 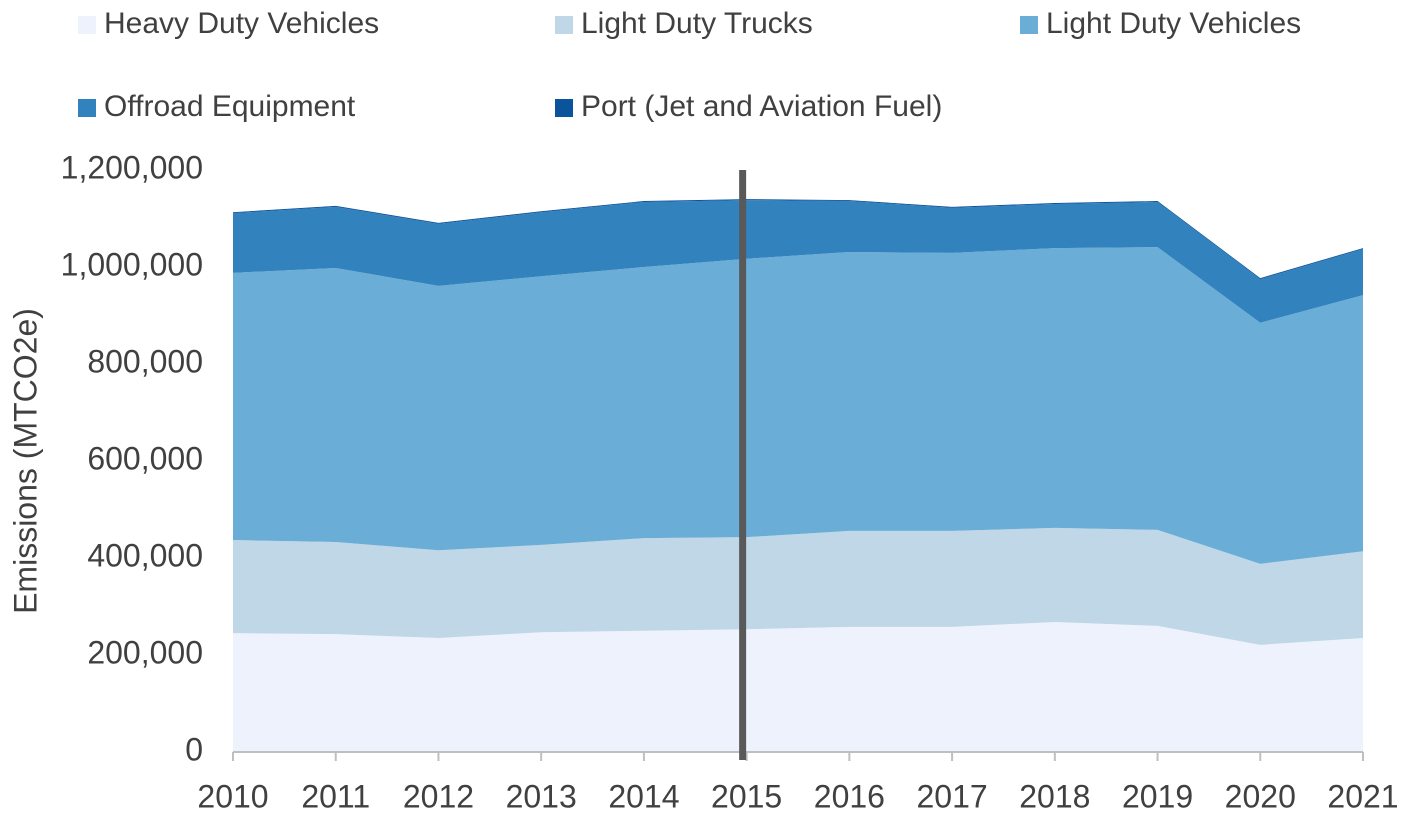 What do you see at coordinates (145, 652) in the screenshot?
I see `y-tick-label: 200,000` at bounding box center [145, 652].